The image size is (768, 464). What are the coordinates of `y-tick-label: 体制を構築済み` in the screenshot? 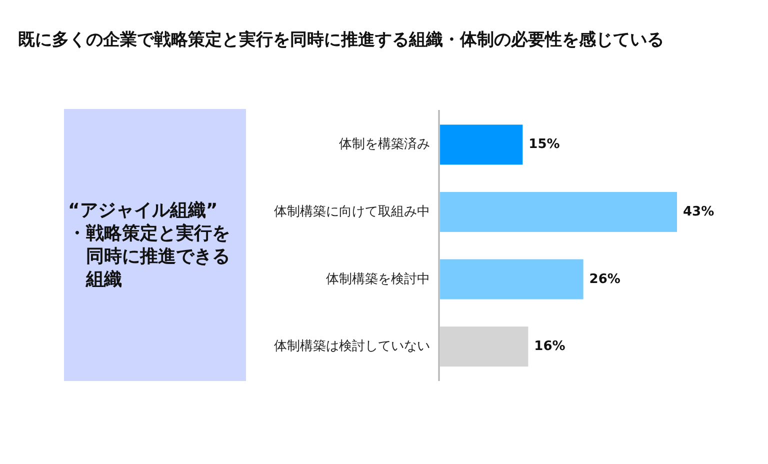 It's located at (384, 144).